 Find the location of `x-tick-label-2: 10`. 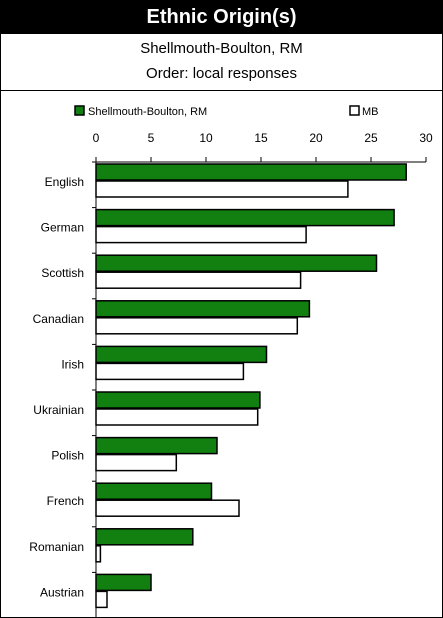

x-tick-label-2: 10 is located at coordinates (206, 138).